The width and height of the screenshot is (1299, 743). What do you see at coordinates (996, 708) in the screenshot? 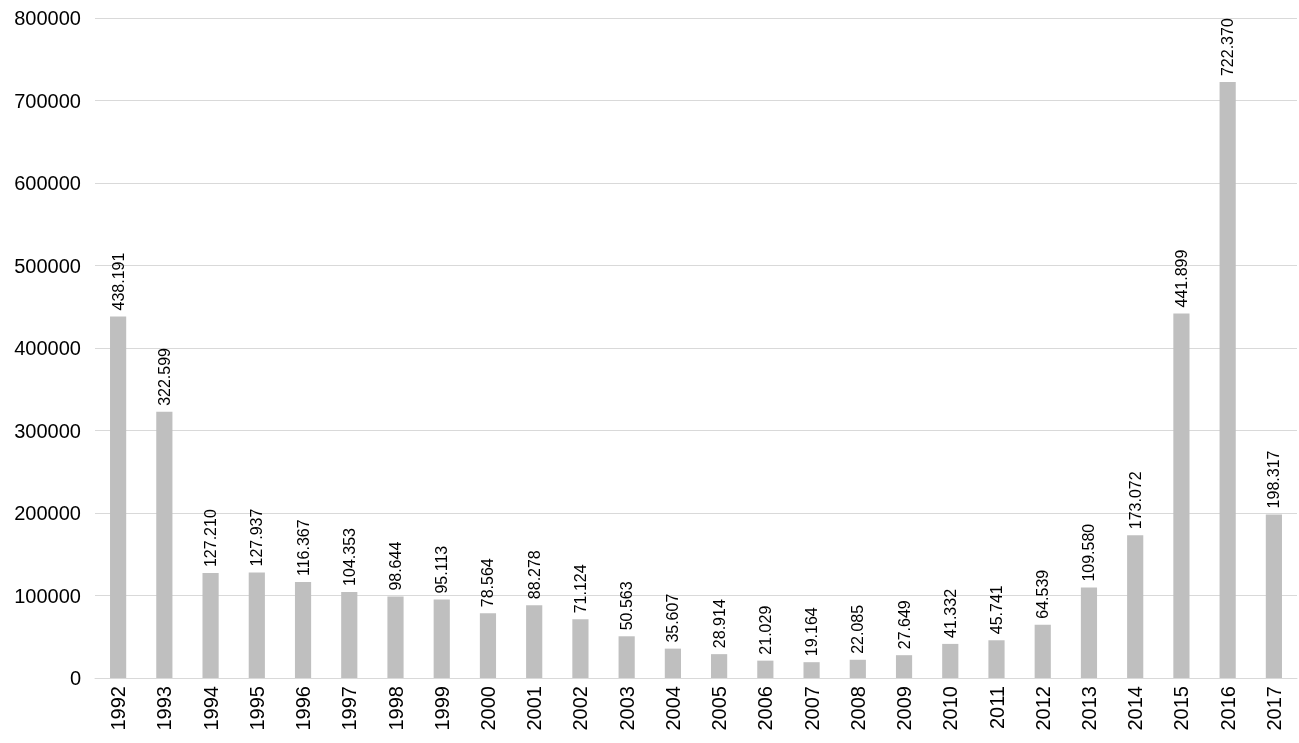
I see `x-tick-label: 2011` at bounding box center [996, 708].